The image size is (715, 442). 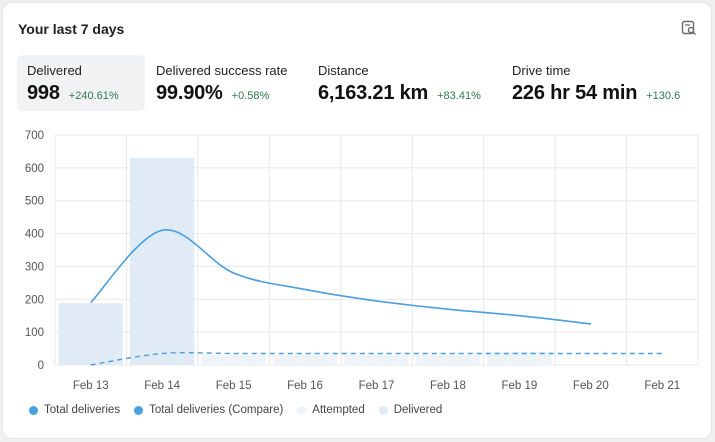 What do you see at coordinates (34, 300) in the screenshot?
I see `y-tick-label: 200` at bounding box center [34, 300].